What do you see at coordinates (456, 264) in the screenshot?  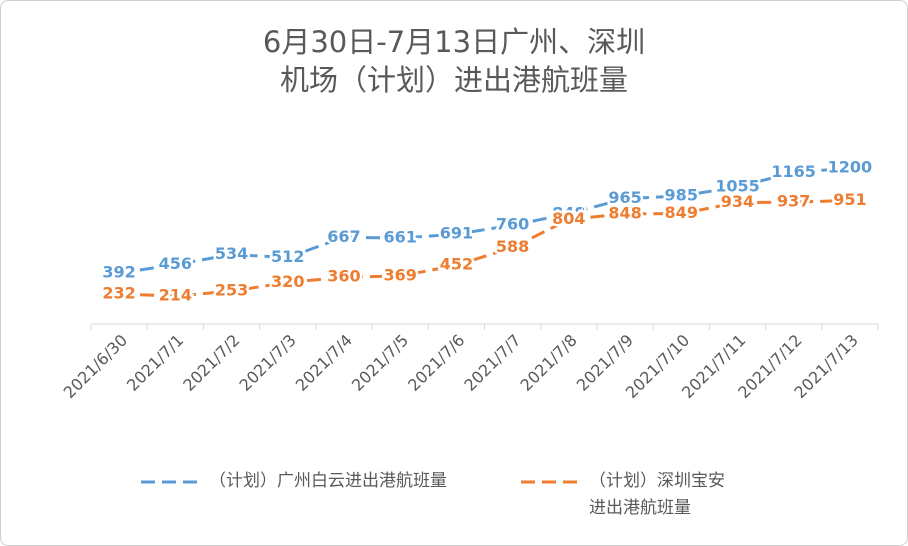 I see `data-label: 452` at bounding box center [456, 264].